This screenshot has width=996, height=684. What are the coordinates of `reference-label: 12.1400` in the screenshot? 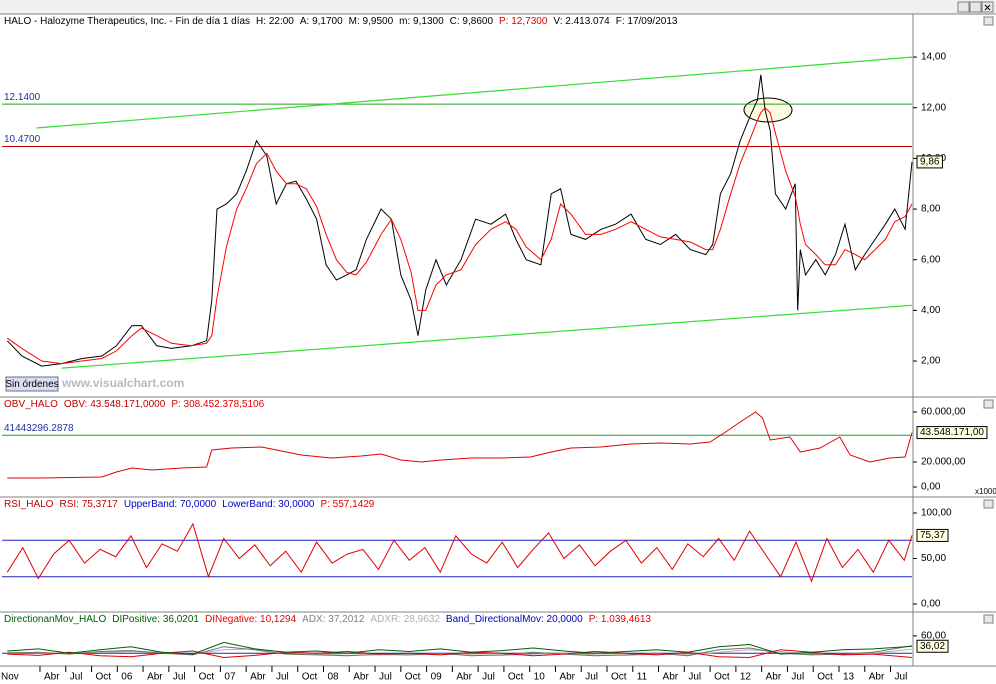 It's located at (22, 97).